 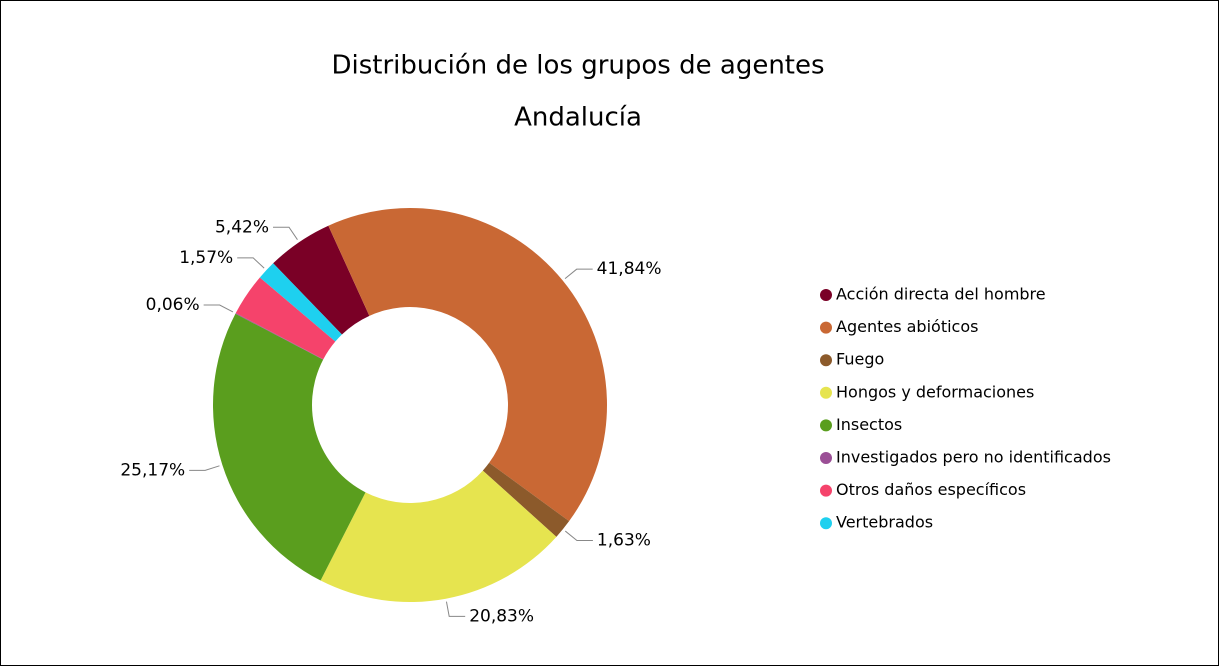 What do you see at coordinates (907, 326) in the screenshot?
I see `legend-label: Agentes abióticos` at bounding box center [907, 326].